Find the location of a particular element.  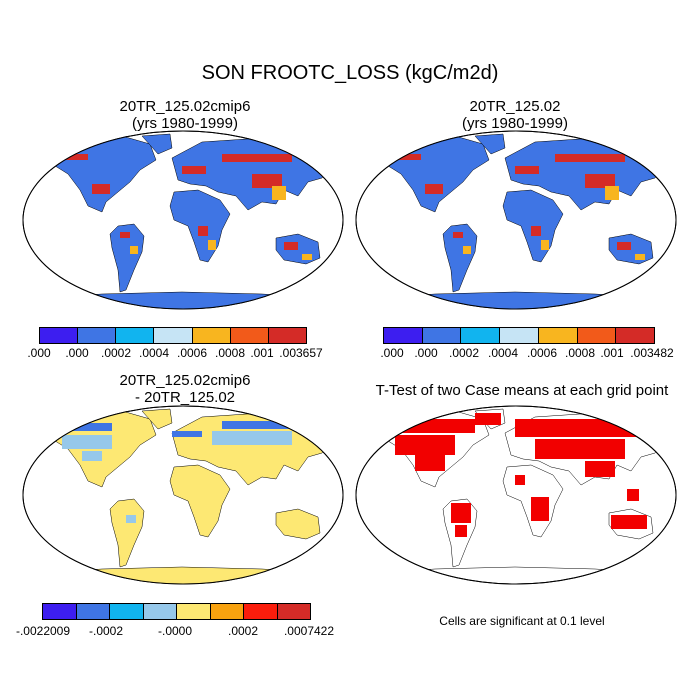

panel2-title-line1: 20TR_125.02 is located at coordinates (515, 106).